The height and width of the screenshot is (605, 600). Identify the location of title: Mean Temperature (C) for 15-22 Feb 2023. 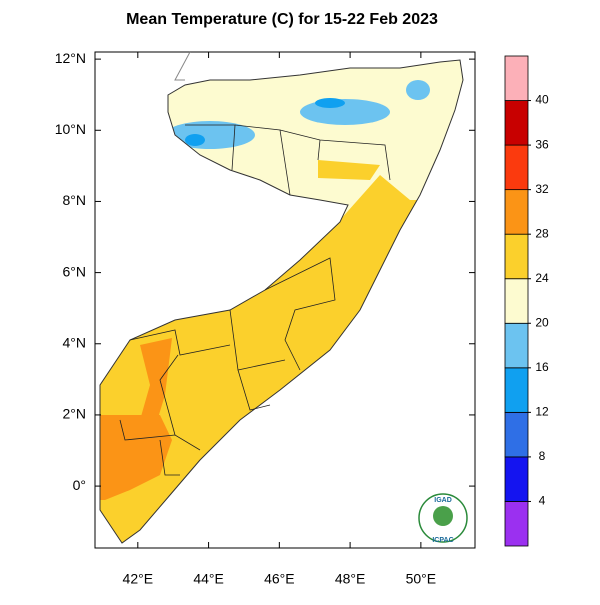
(282, 19).